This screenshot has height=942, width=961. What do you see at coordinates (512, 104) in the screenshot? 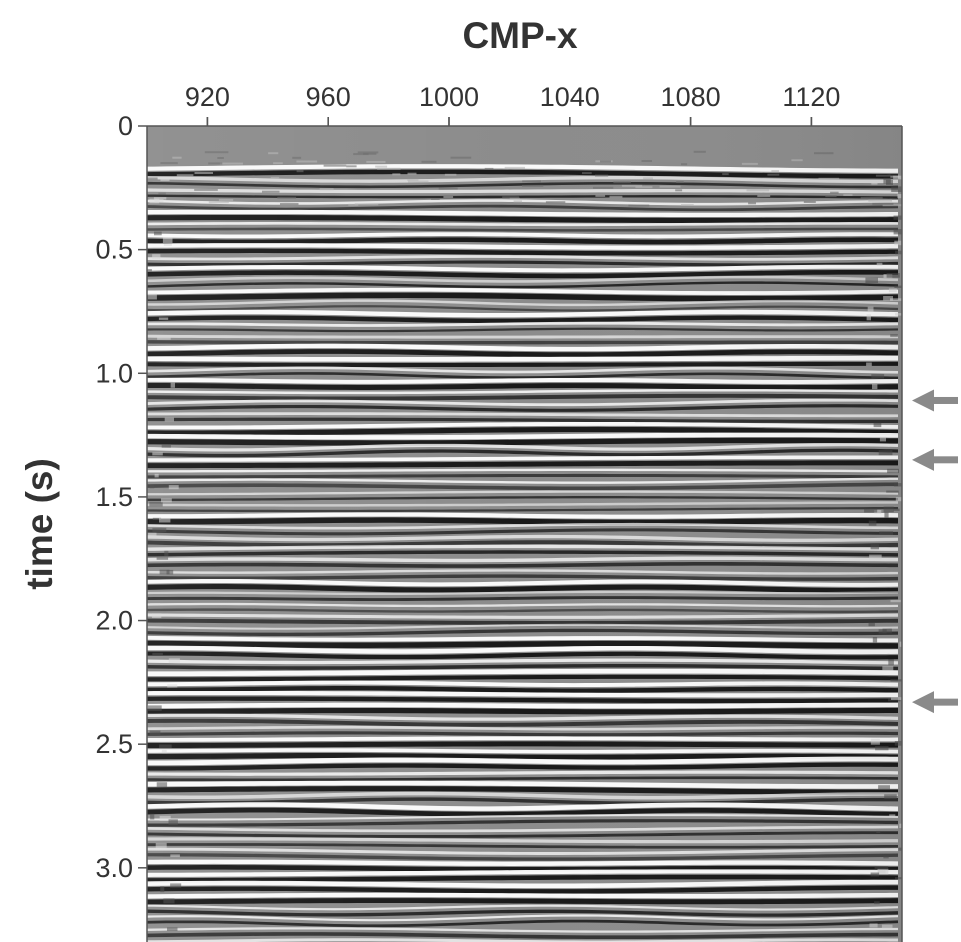
I see `x-ticks: 920 960 1000 1040 1080 1120` at bounding box center [512, 104].